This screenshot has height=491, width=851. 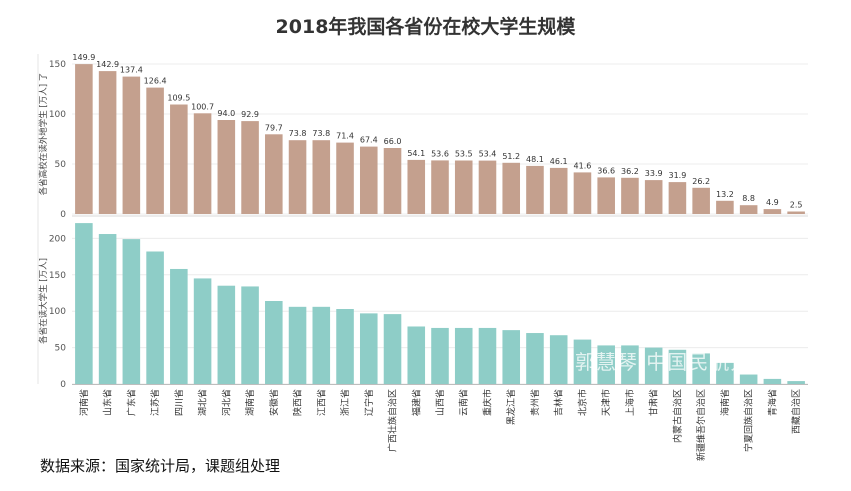 I want to click on x-tick-label: 吉林省, so click(x=559, y=402).